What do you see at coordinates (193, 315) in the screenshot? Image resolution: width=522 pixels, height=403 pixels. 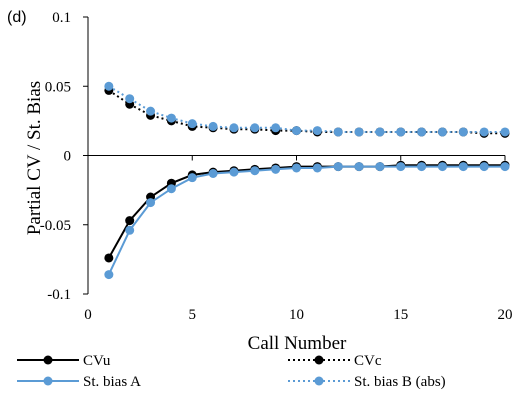 I see `x-tick-label: 5` at bounding box center [193, 315].